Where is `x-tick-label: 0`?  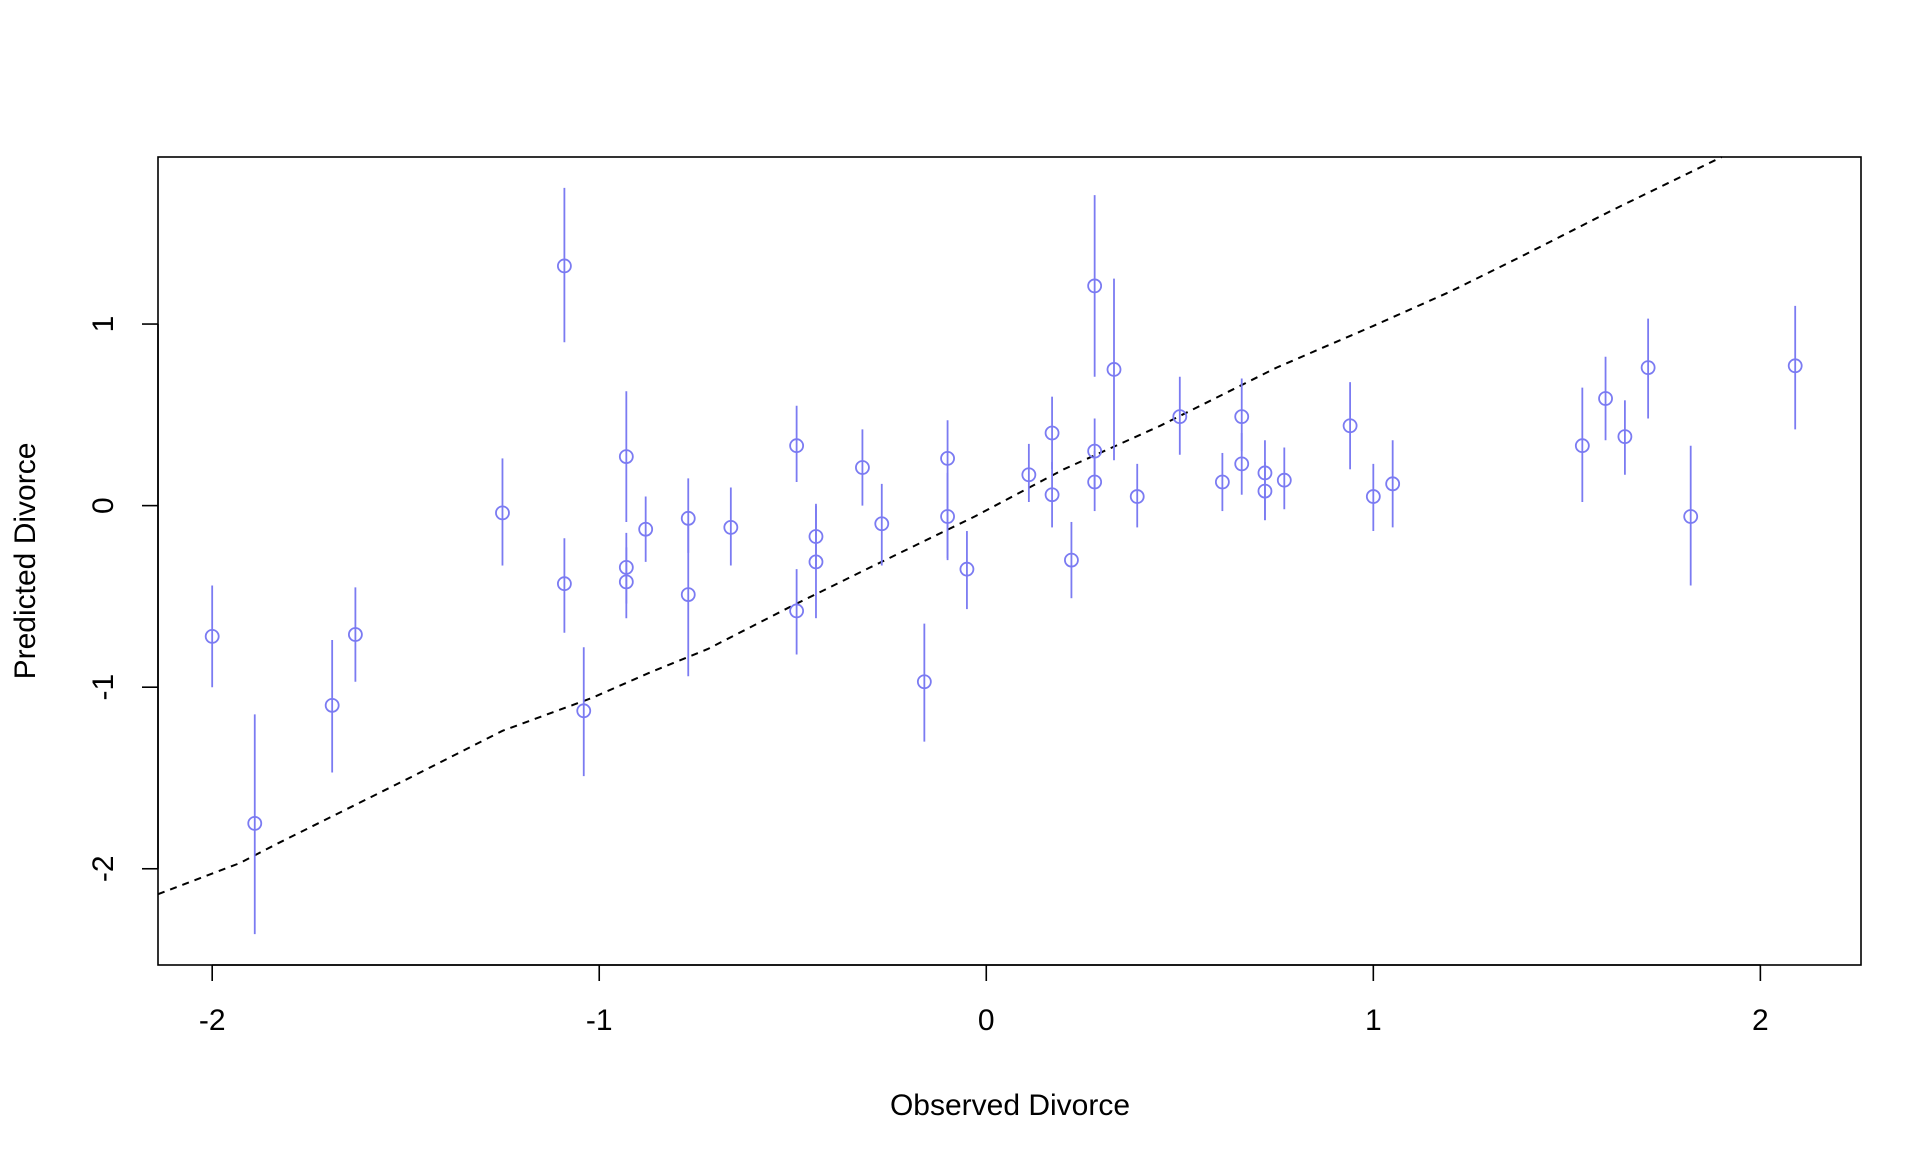
x-tick-label: 0 is located at coordinates (986, 1020).